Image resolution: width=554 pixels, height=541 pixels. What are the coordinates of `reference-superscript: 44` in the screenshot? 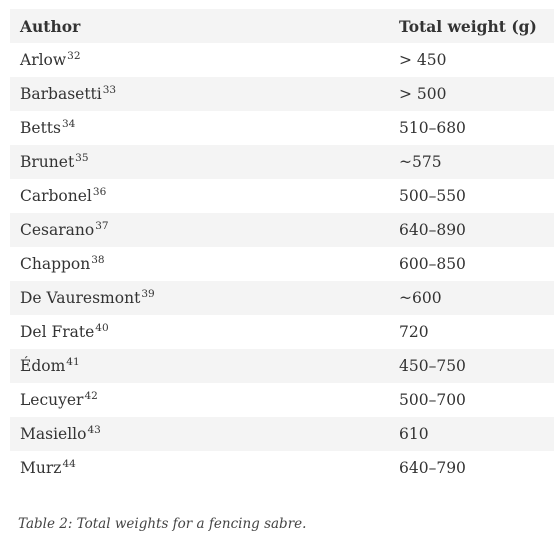 It's located at (69, 464).